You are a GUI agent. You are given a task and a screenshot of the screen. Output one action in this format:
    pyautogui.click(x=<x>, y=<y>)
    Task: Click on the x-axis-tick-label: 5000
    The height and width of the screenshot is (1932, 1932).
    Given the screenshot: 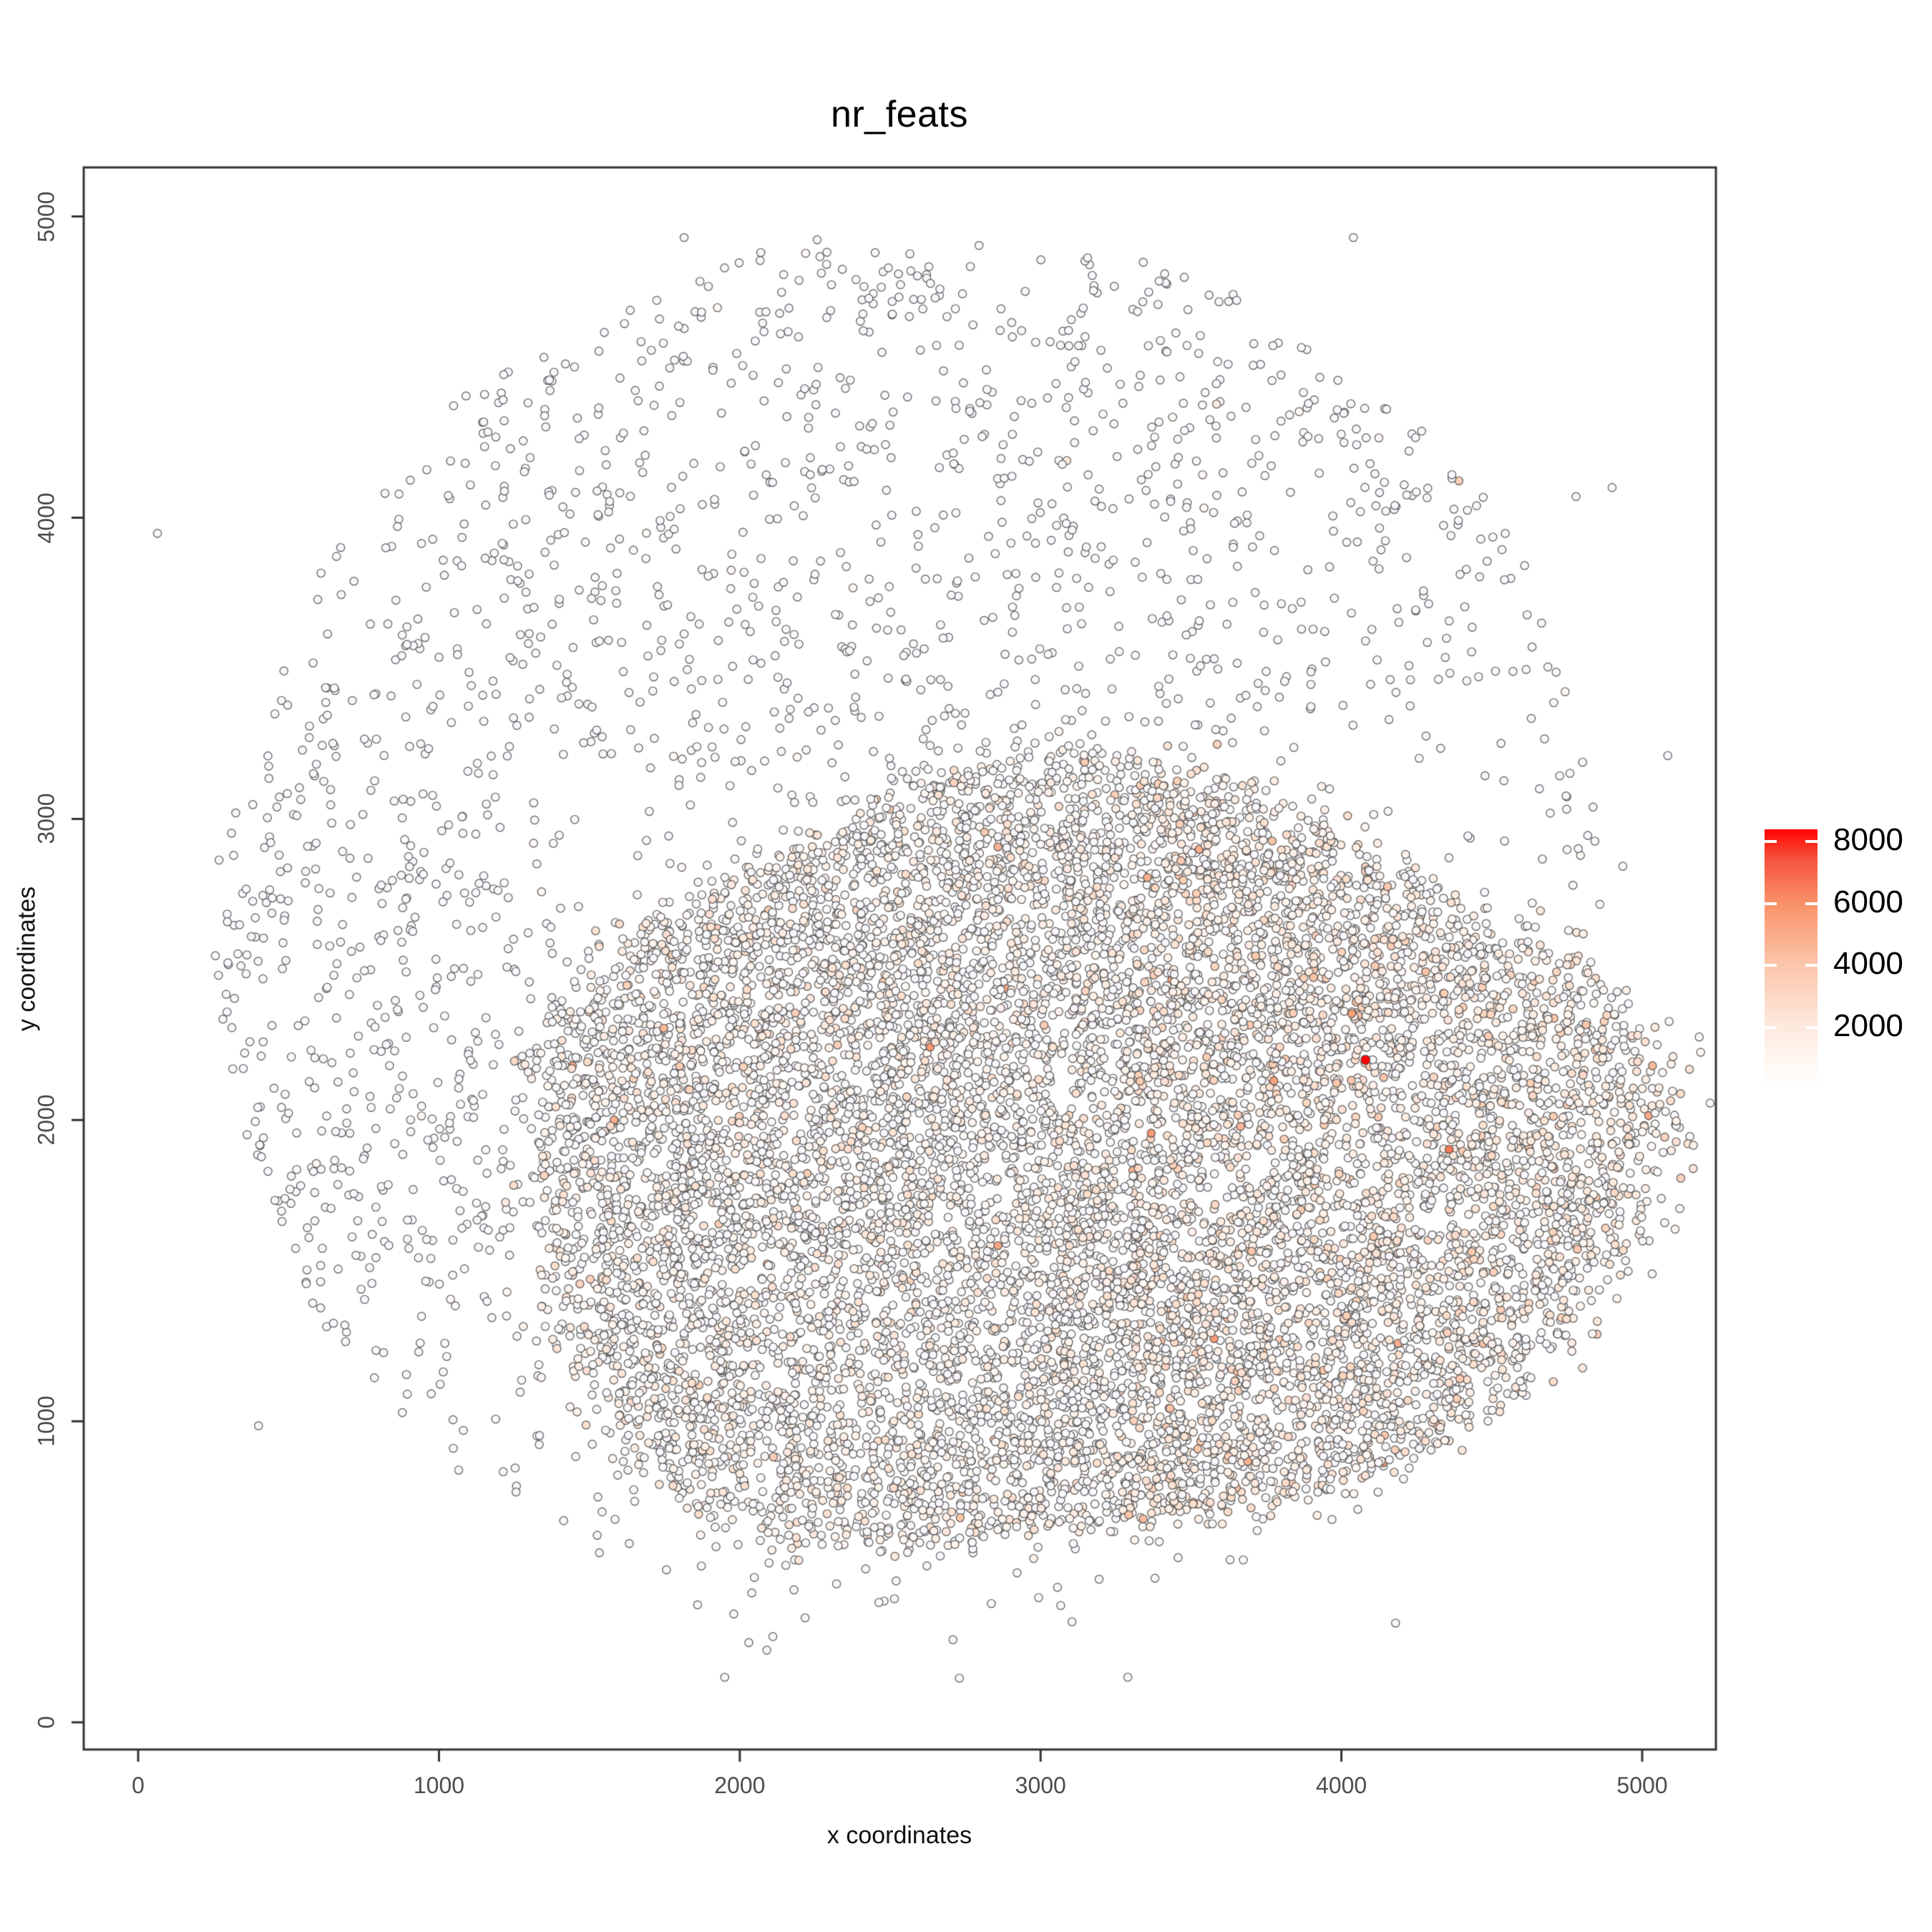 What is the action you would take?
    pyautogui.click(x=1642, y=1785)
    